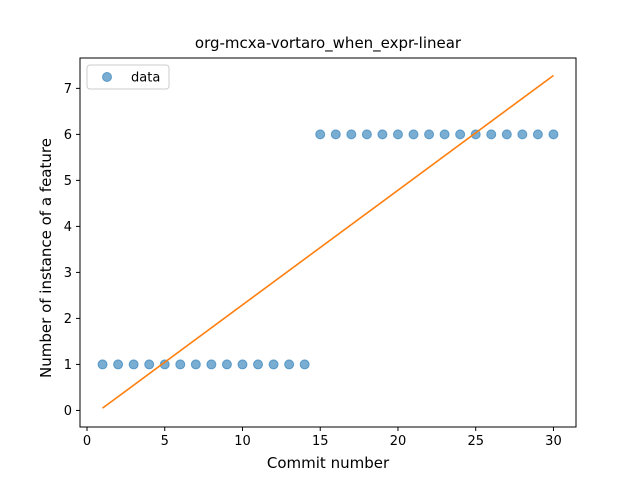 The width and height of the screenshot is (640, 480). Describe the element at coordinates (68, 411) in the screenshot. I see `y-tick-label: 0` at that location.